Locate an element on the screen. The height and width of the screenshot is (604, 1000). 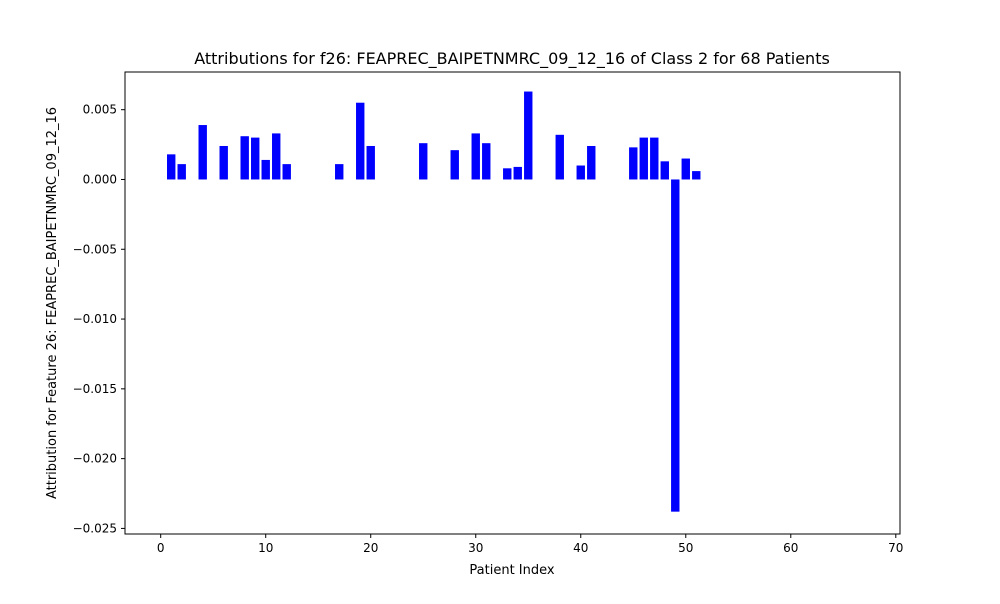
y-tick-label: −0.020 is located at coordinates (95, 459).